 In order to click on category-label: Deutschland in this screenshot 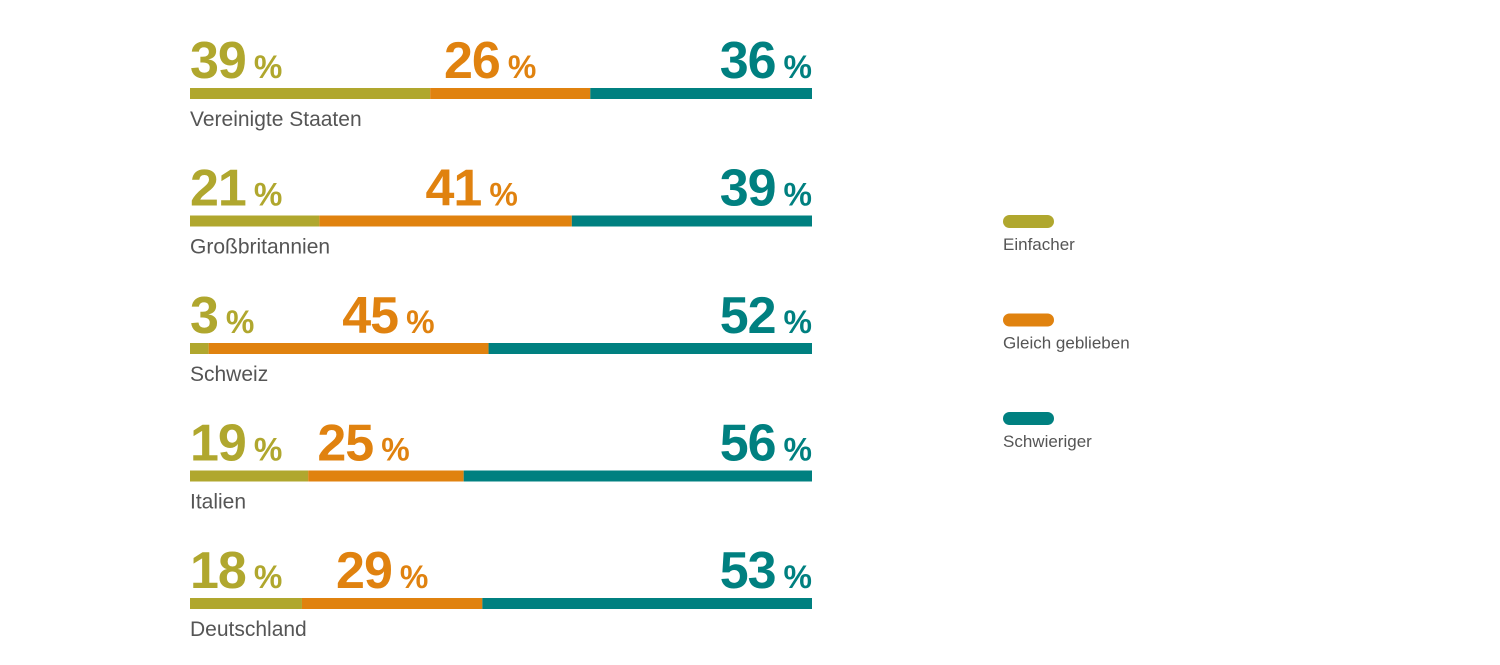, I will do `click(248, 629)`.